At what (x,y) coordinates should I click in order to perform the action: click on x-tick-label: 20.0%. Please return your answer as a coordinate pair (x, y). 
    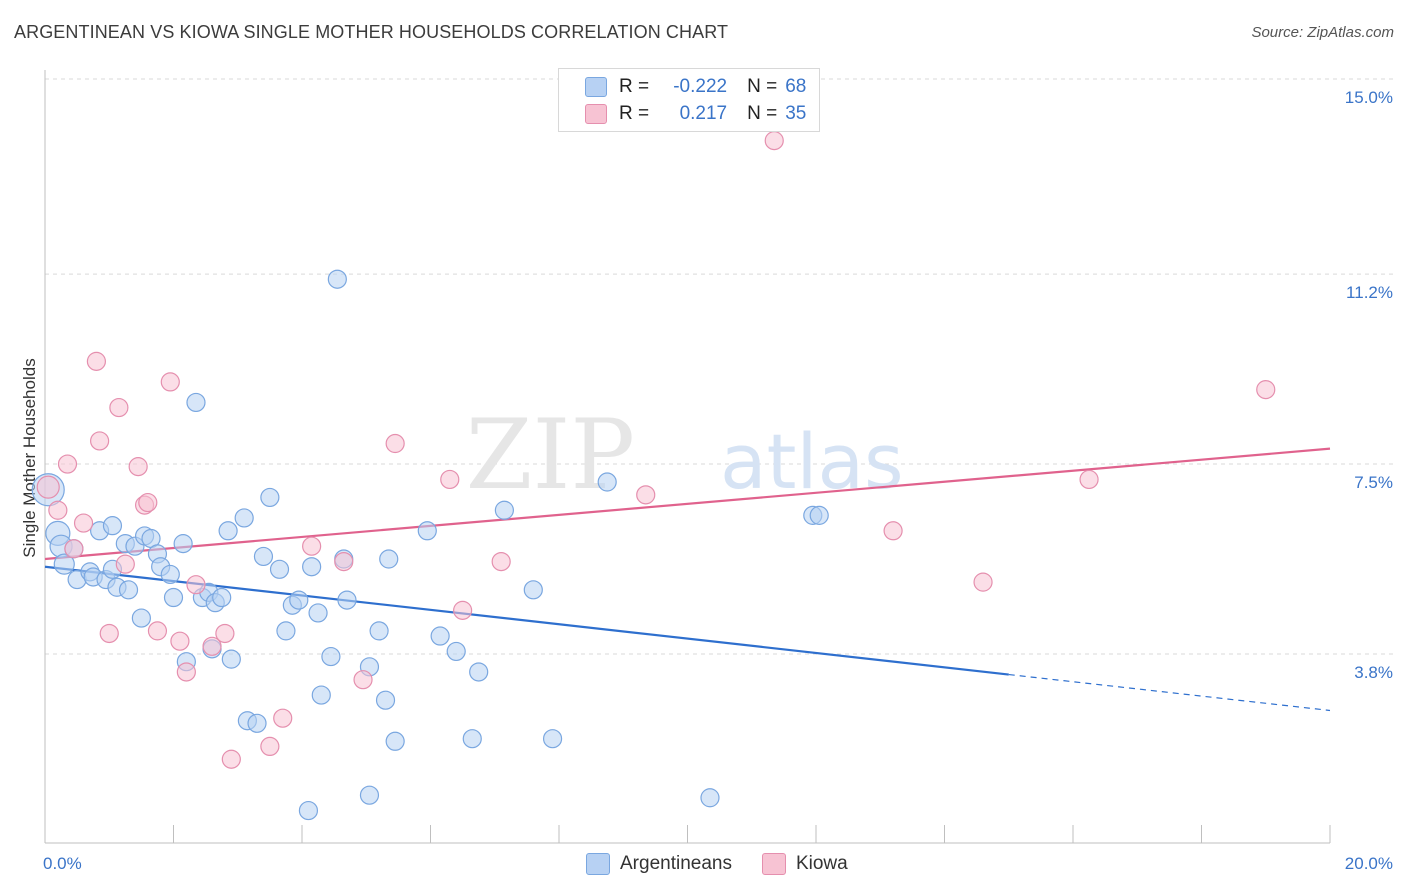
    Looking at the image, I should click on (1369, 863).